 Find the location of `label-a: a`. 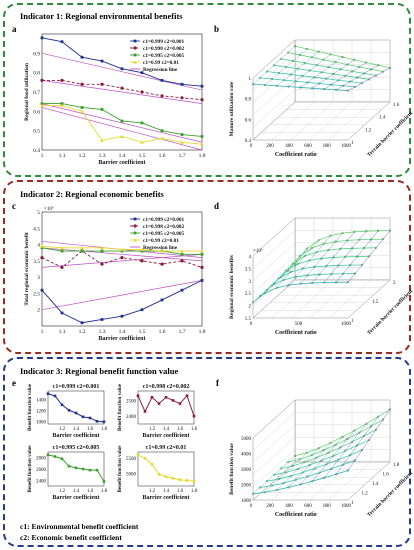

label-a: a is located at coordinates (14, 29).